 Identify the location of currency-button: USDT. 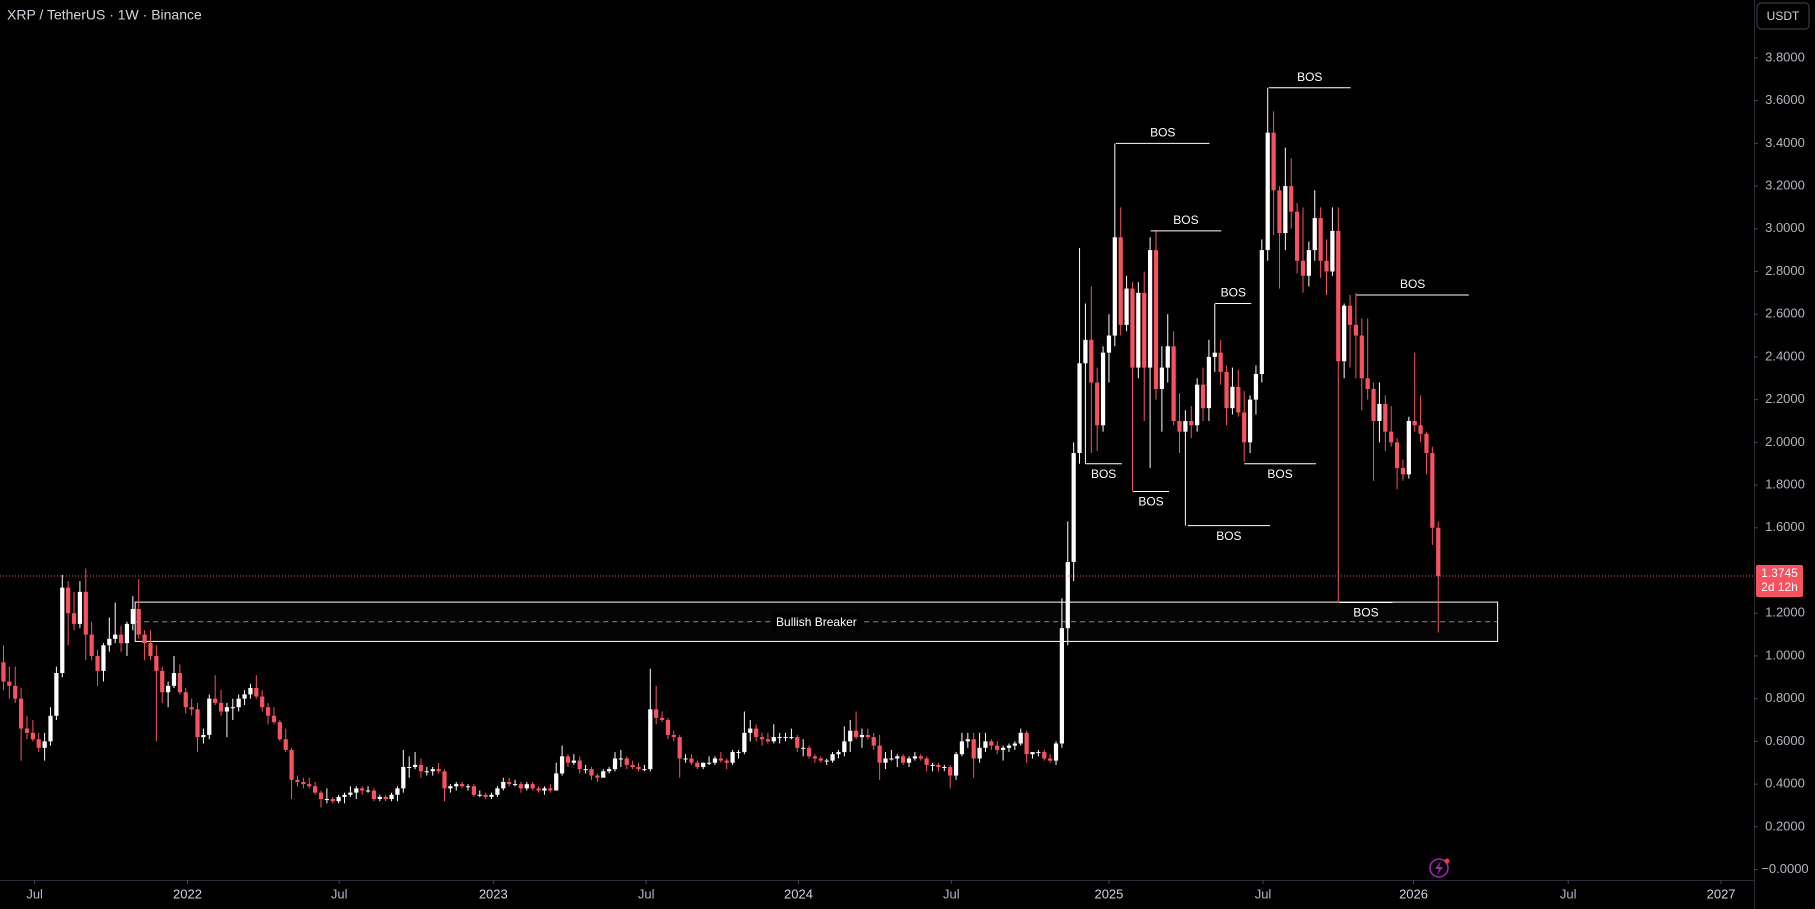
(1783, 16).